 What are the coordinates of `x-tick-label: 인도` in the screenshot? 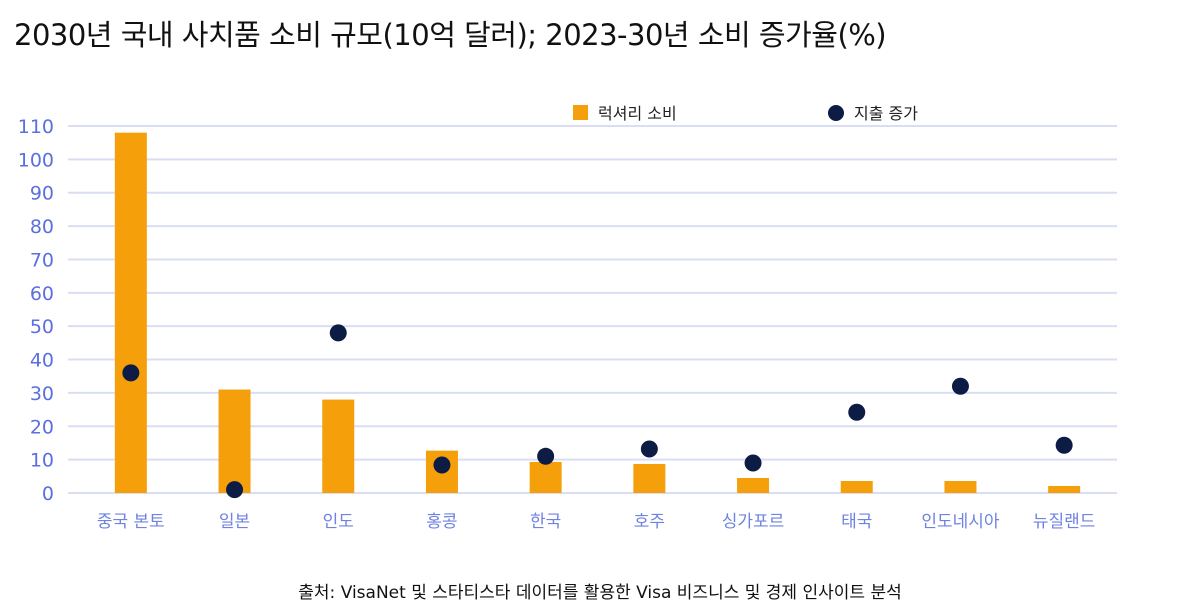 It's located at (338, 522).